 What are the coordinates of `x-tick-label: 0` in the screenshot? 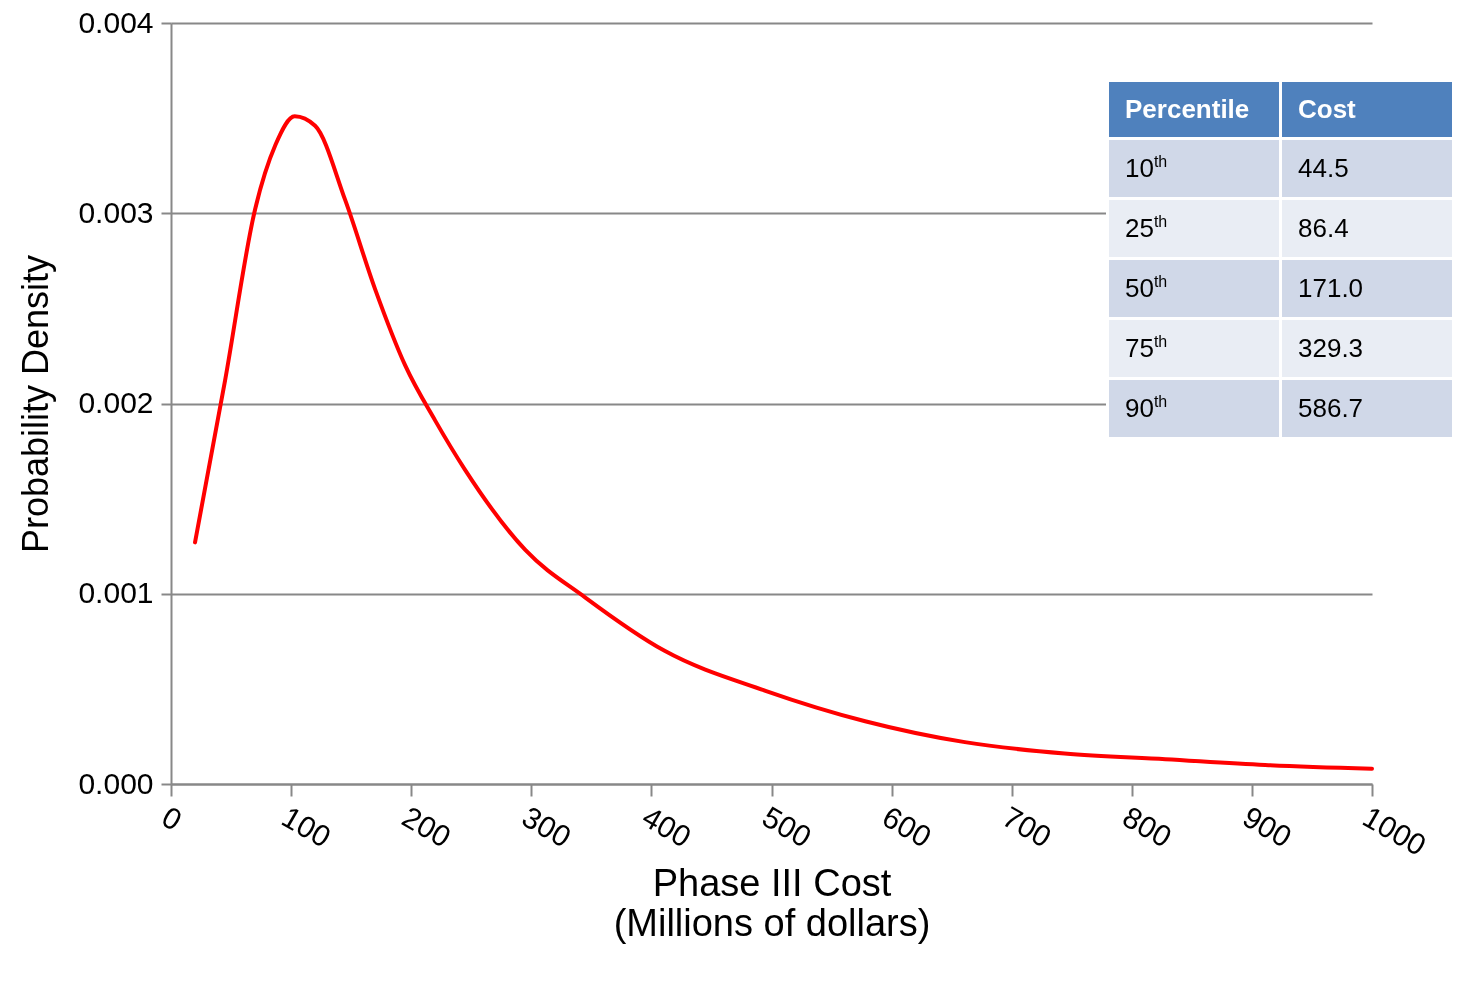 It's located at (172, 818).